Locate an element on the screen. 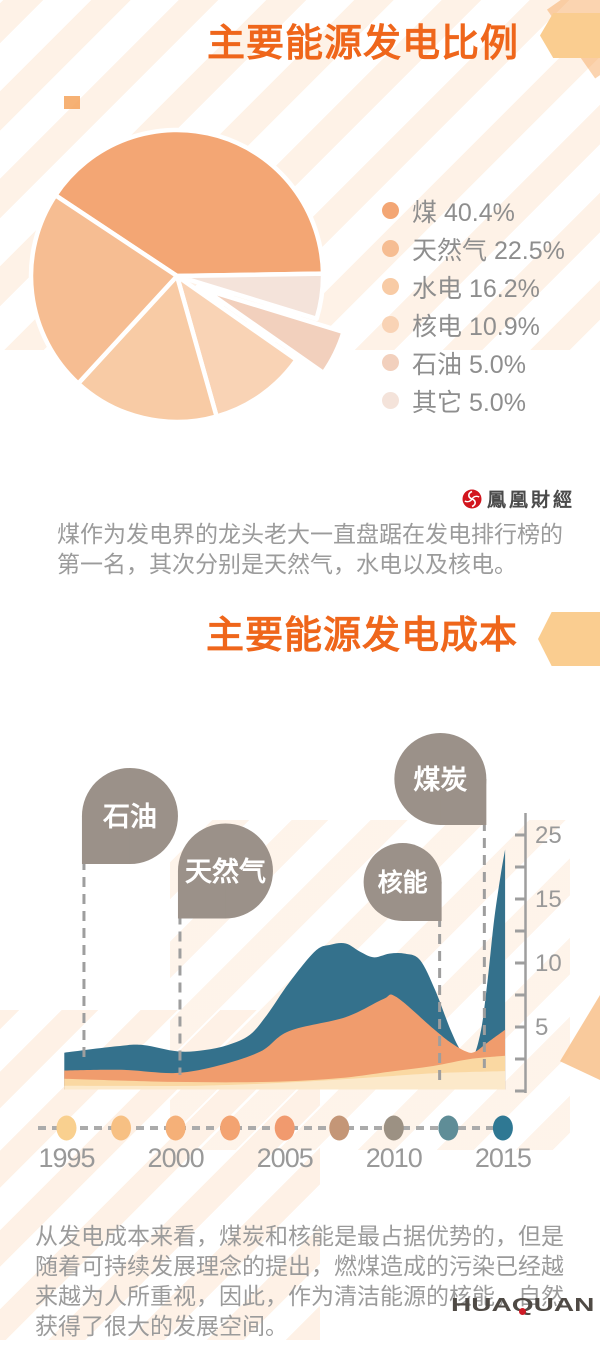 The image size is (600, 1351). annotation-balloon-nuclear: 核能 is located at coordinates (402, 882).